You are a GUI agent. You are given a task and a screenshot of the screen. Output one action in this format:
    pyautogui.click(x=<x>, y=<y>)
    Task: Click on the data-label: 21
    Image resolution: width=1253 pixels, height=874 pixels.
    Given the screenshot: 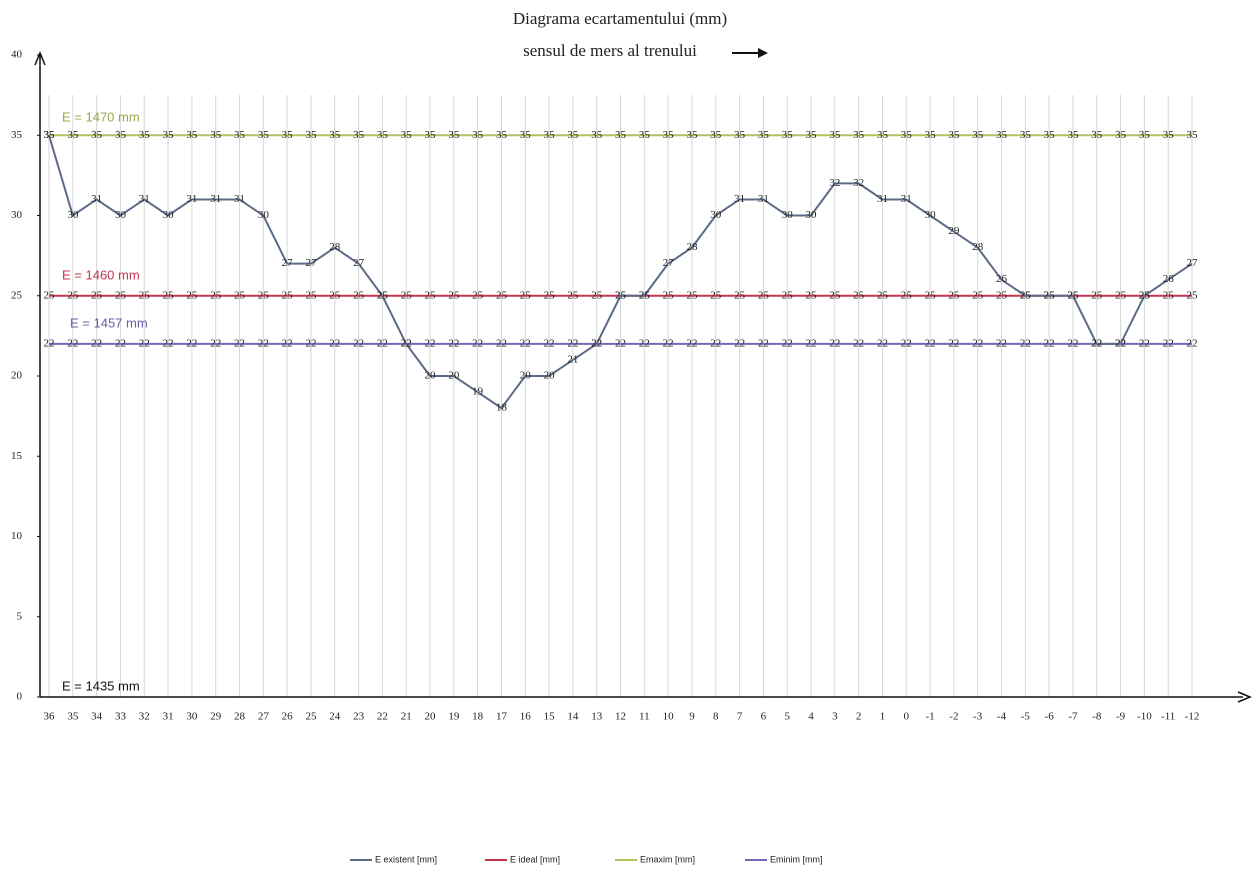 What is the action you would take?
    pyautogui.click(x=572, y=359)
    